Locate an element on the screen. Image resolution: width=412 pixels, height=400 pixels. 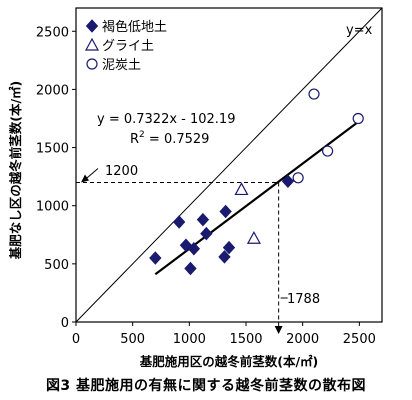
legend-label: グライ土 is located at coordinates (128, 46).